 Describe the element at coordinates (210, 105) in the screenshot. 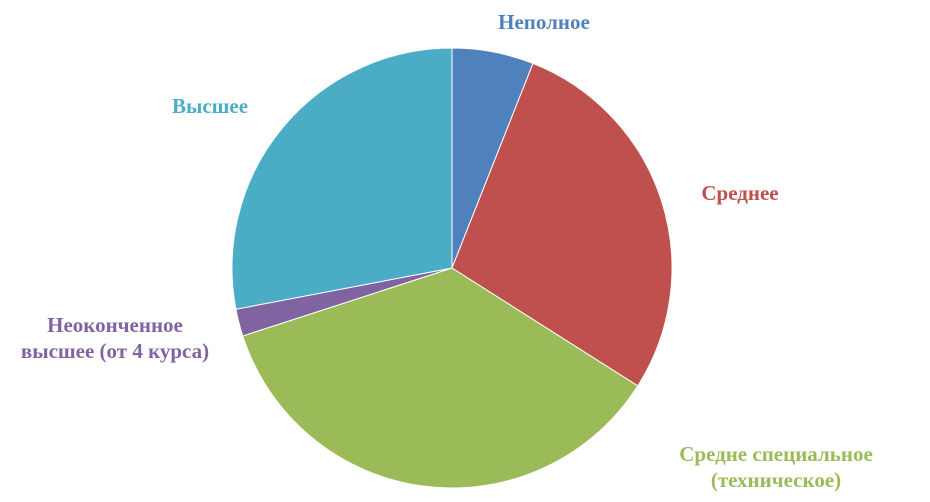

I see `slice-label: Высшее` at that location.